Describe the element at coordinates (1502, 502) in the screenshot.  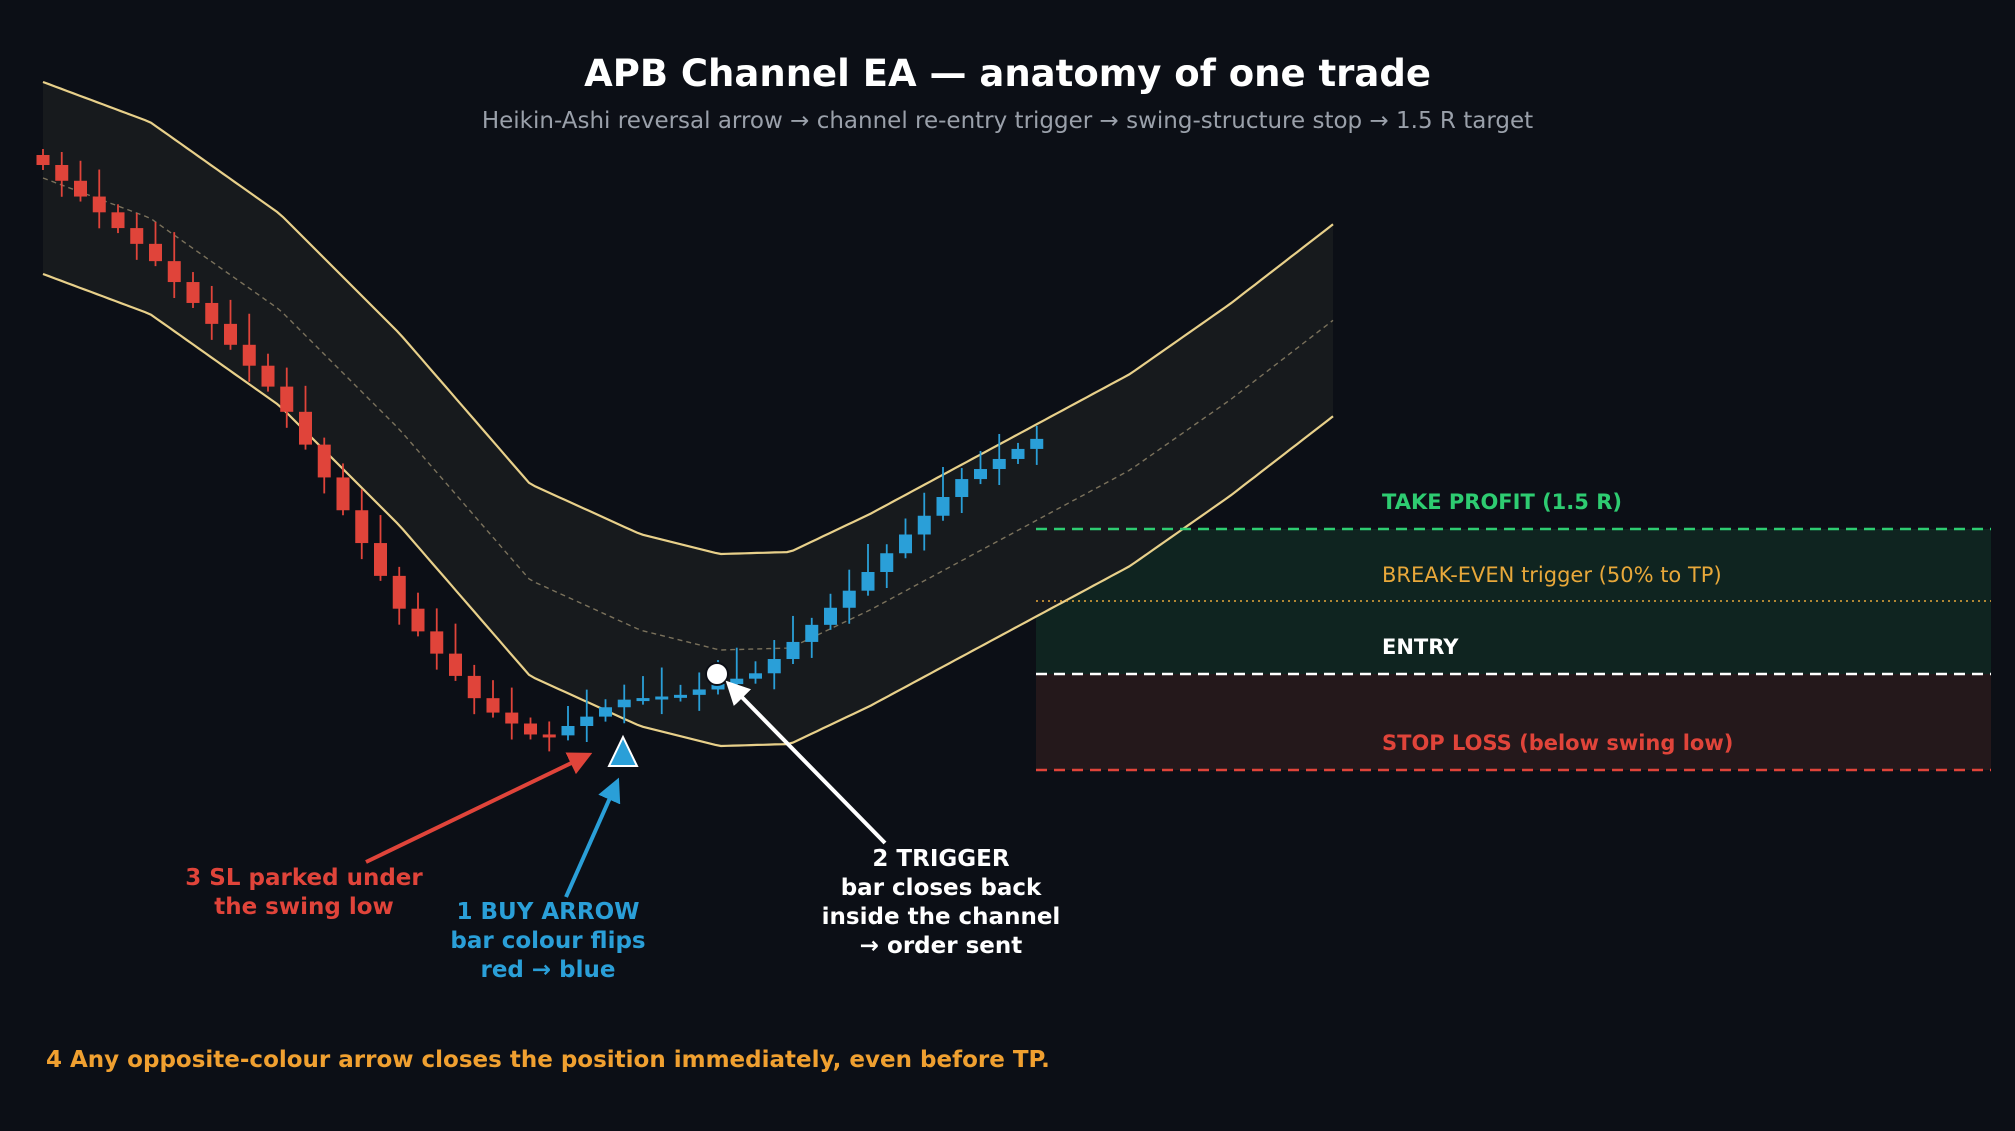
I see `take-profit-label: TAKE PROFIT (1.5 R)` at that location.